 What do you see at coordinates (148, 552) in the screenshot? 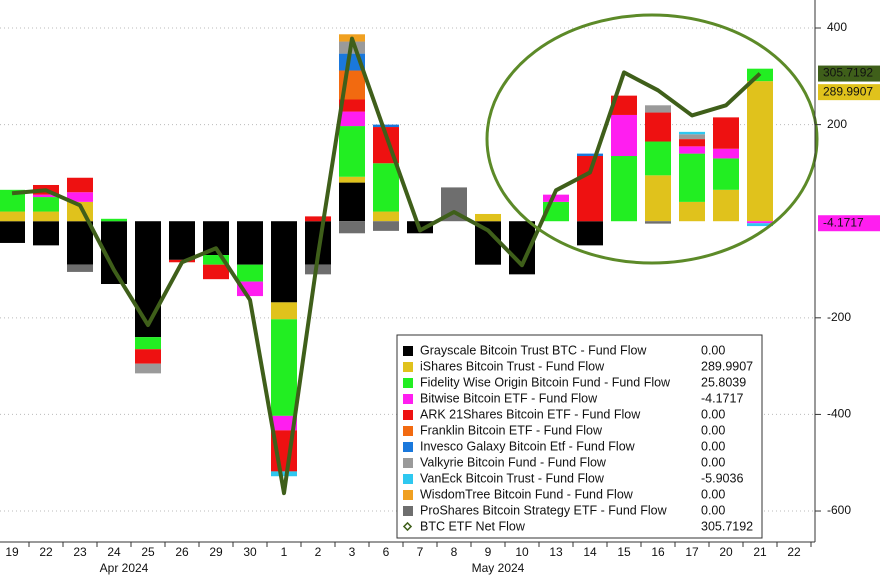
I see `x-tick-label: 25` at bounding box center [148, 552].